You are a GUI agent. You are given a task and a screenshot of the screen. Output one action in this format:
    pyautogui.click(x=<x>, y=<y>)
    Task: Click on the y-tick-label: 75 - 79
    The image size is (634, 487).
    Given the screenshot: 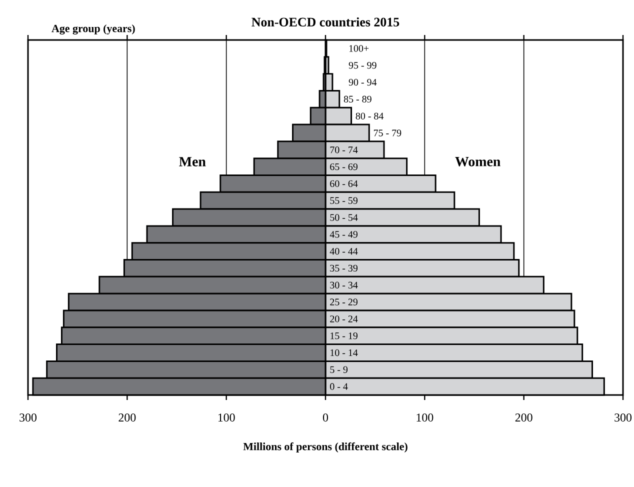 What is the action you would take?
    pyautogui.click(x=388, y=133)
    